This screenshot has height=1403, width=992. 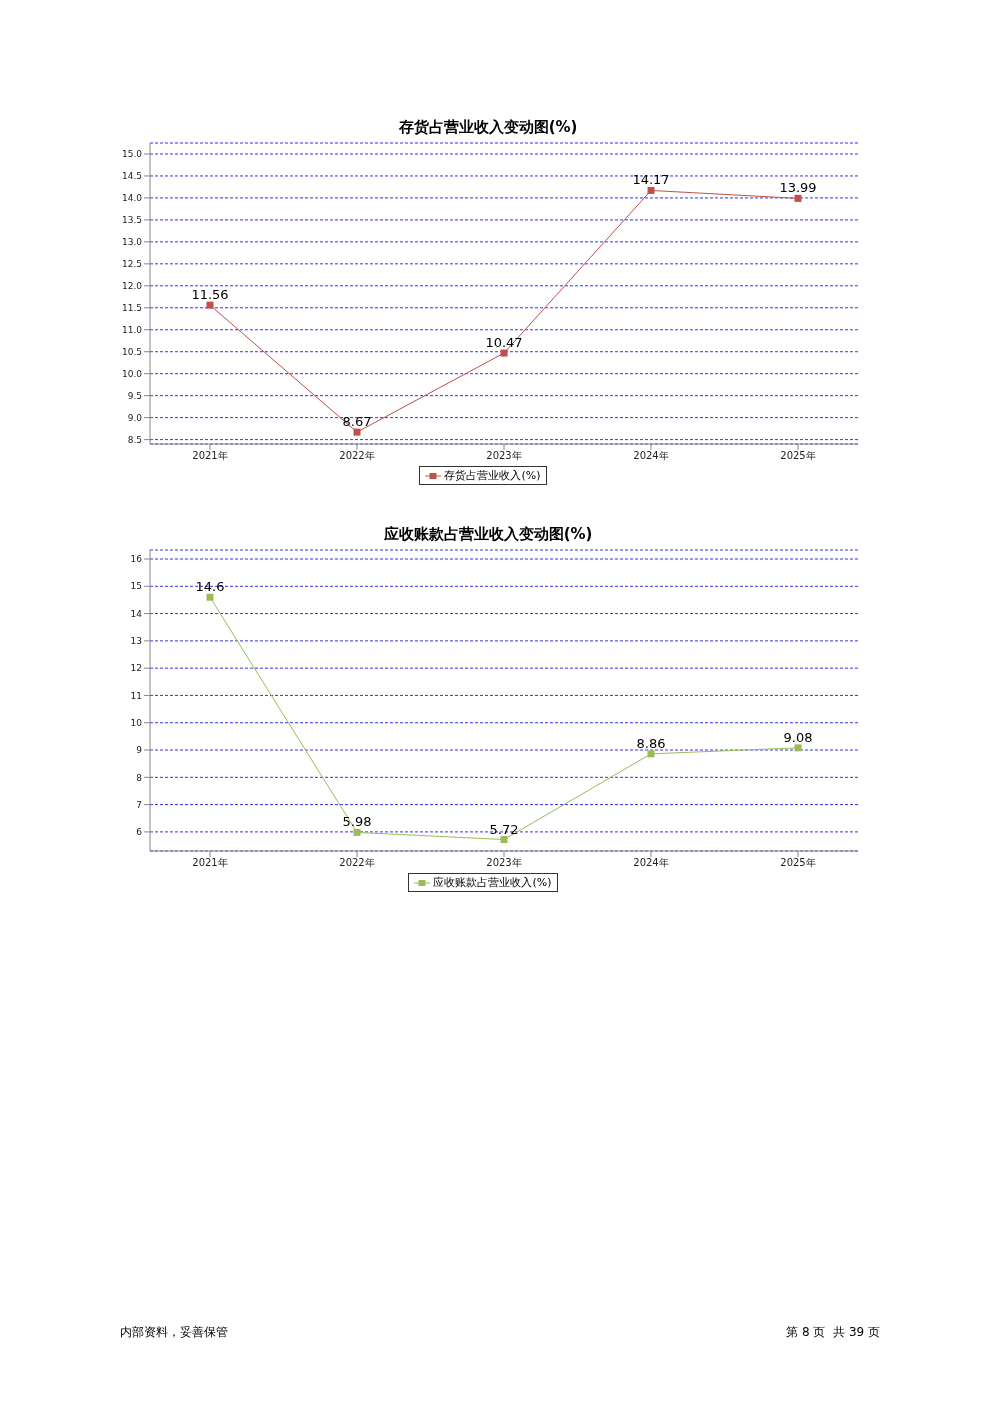 What do you see at coordinates (132, 242) in the screenshot?
I see `y-tick-label: 13.0` at bounding box center [132, 242].